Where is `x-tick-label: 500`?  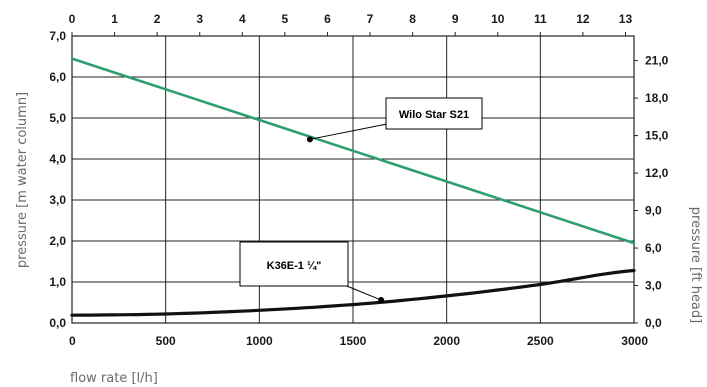 x-tick-label: 500 is located at coordinates (166, 341).